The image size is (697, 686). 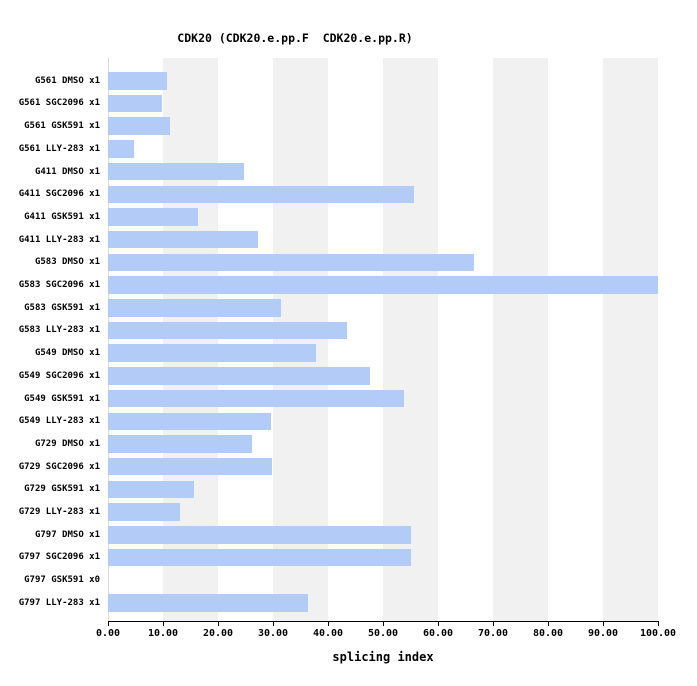 What do you see at coordinates (67, 353) in the screenshot?
I see `y-tick-label: G549 DMSO x1` at bounding box center [67, 353].